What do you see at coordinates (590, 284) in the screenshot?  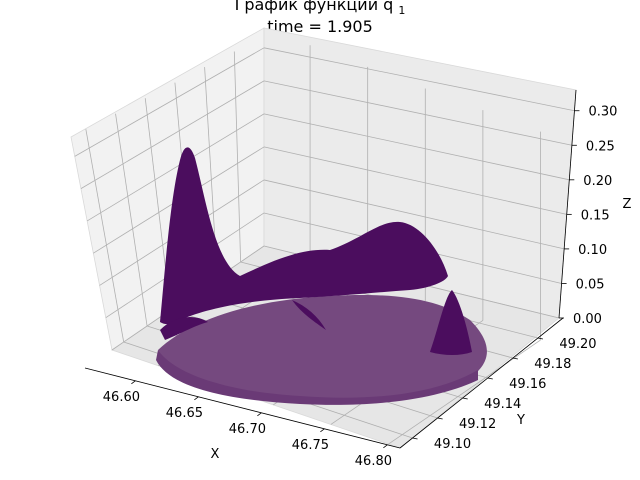 I see `z-tick-label: 0.05` at bounding box center [590, 284].